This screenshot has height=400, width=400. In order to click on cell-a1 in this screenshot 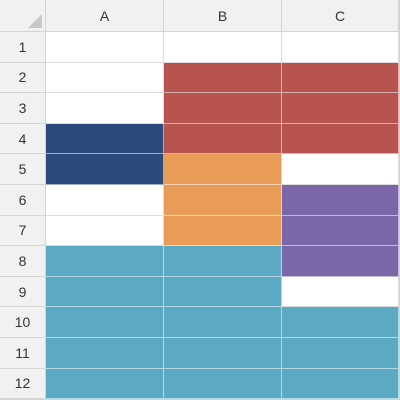, I will do `click(105, 47)`.